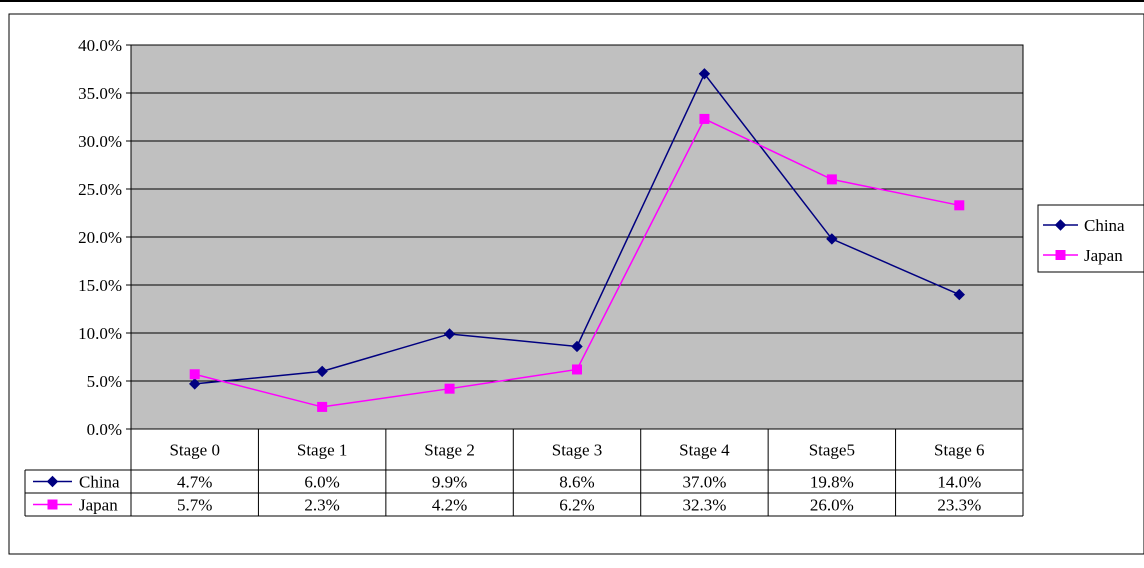 The image size is (1144, 568). What do you see at coordinates (322, 450) in the screenshot?
I see `x-category-label: Stage 1` at bounding box center [322, 450].